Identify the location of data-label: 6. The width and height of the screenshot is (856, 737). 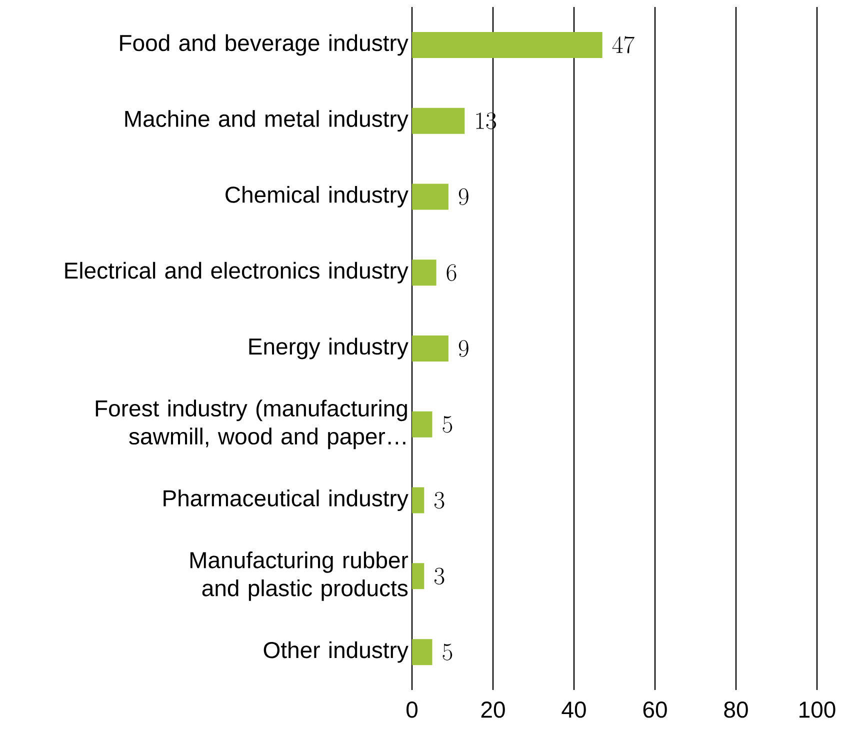
(451, 272).